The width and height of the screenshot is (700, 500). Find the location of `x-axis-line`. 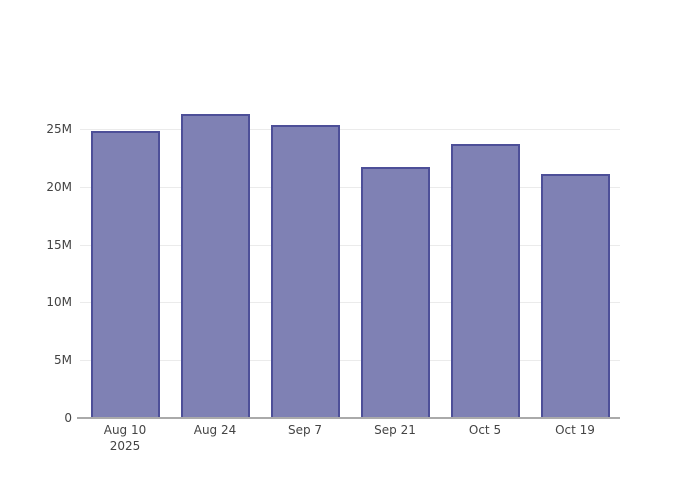

x-axis-line is located at coordinates (348, 418).